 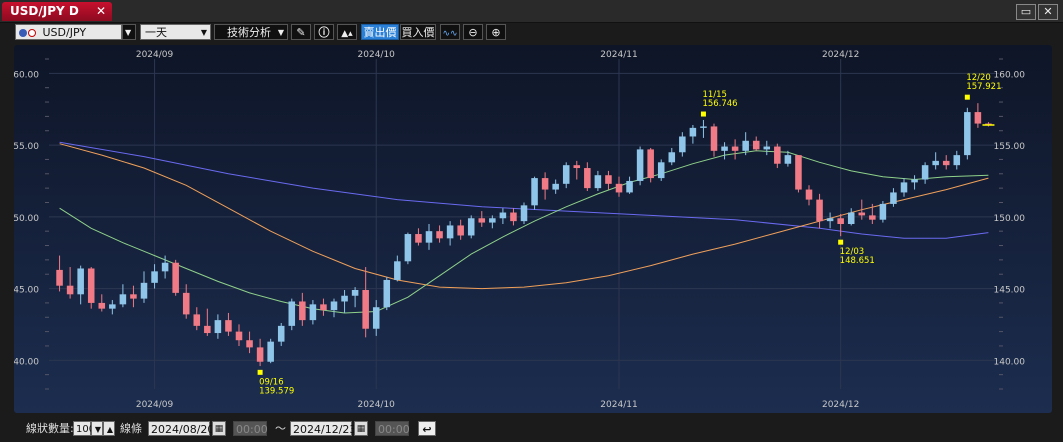 I want to click on extreme-value-label: 148.651, so click(x=857, y=261).